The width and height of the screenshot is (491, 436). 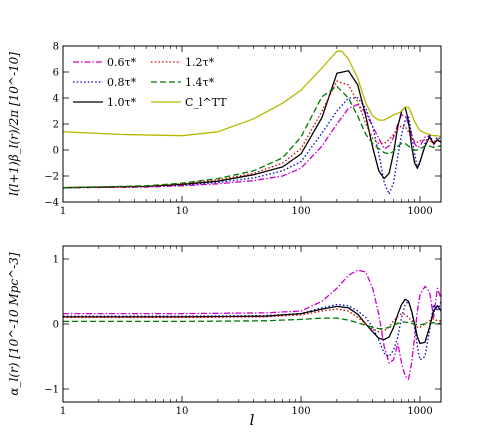 What do you see at coordinates (51, 390) in the screenshot?
I see `y-tick-label: −1` at bounding box center [51, 390].